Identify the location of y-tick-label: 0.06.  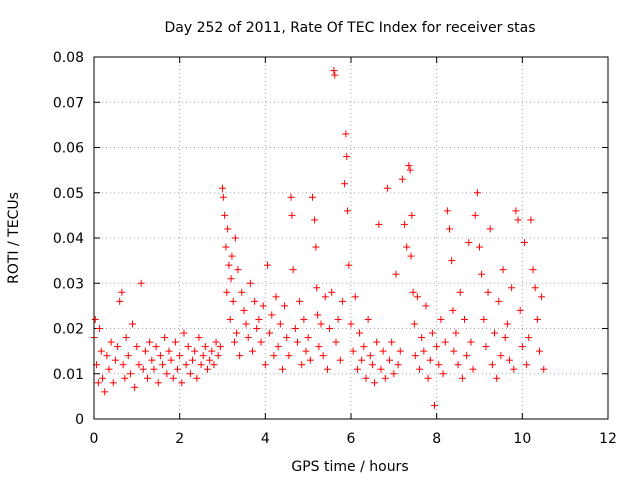
(68, 149).